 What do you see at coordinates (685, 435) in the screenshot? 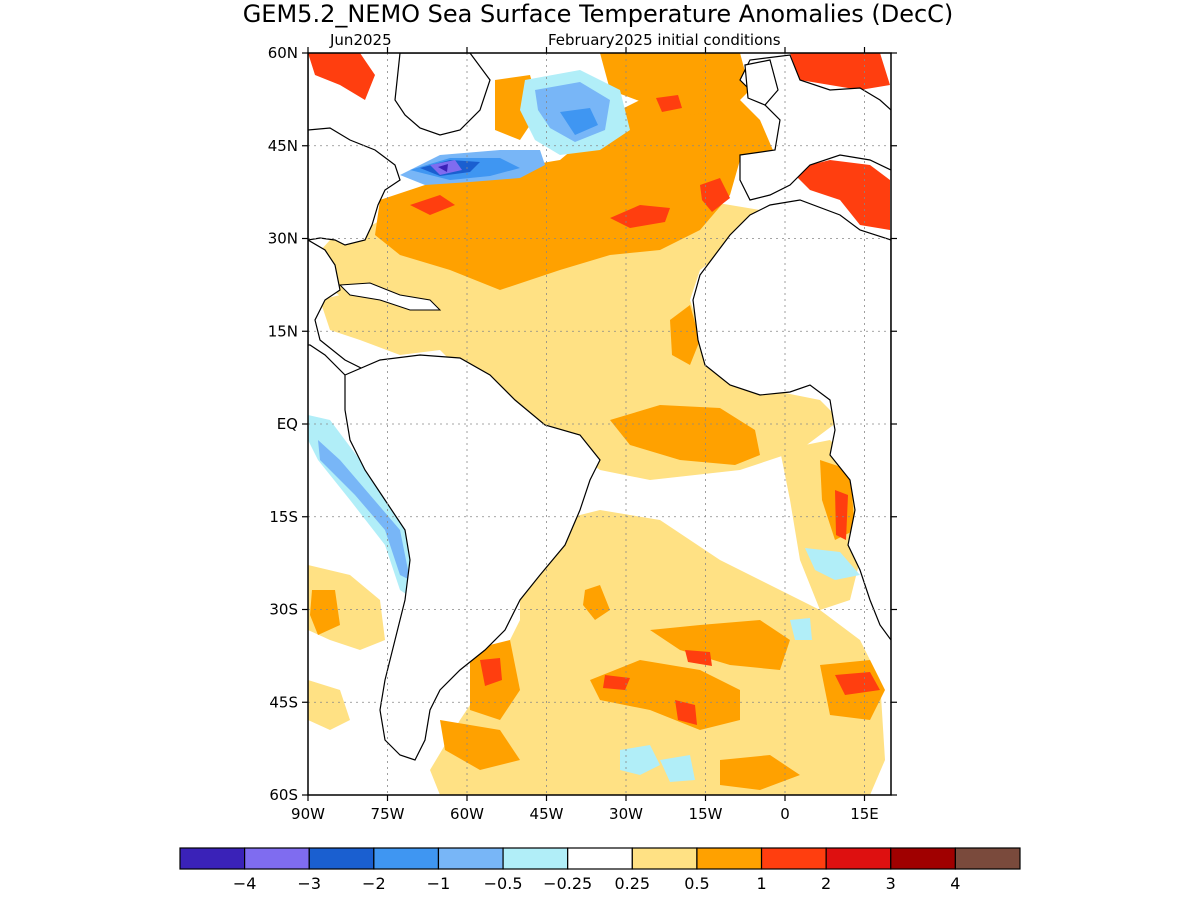
I see `anomaly-region-equatorial-orange` at bounding box center [685, 435].